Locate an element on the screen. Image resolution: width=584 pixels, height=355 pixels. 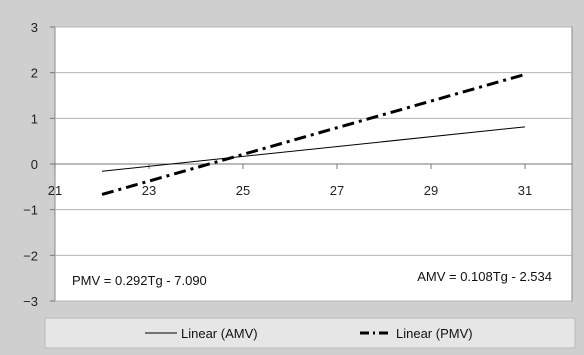
y-tick-label: 0 is located at coordinates (34, 164).